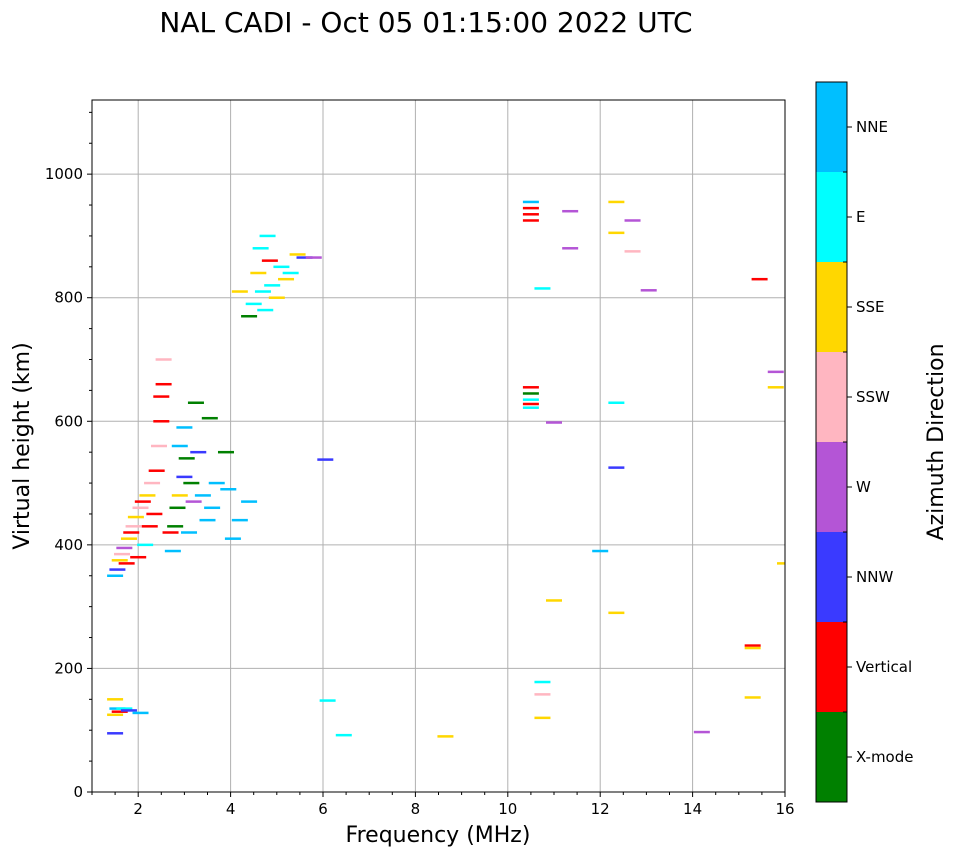 Image resolution: width=958 pixels, height=857 pixels. I want to click on colorbar-tick-label: E, so click(860, 217).